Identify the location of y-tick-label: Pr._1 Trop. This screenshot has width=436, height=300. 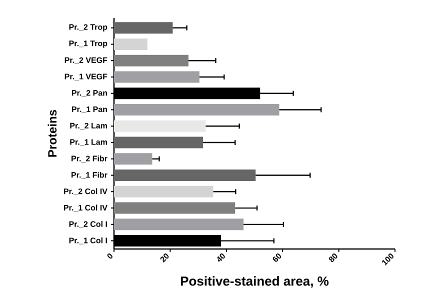
(88, 44).